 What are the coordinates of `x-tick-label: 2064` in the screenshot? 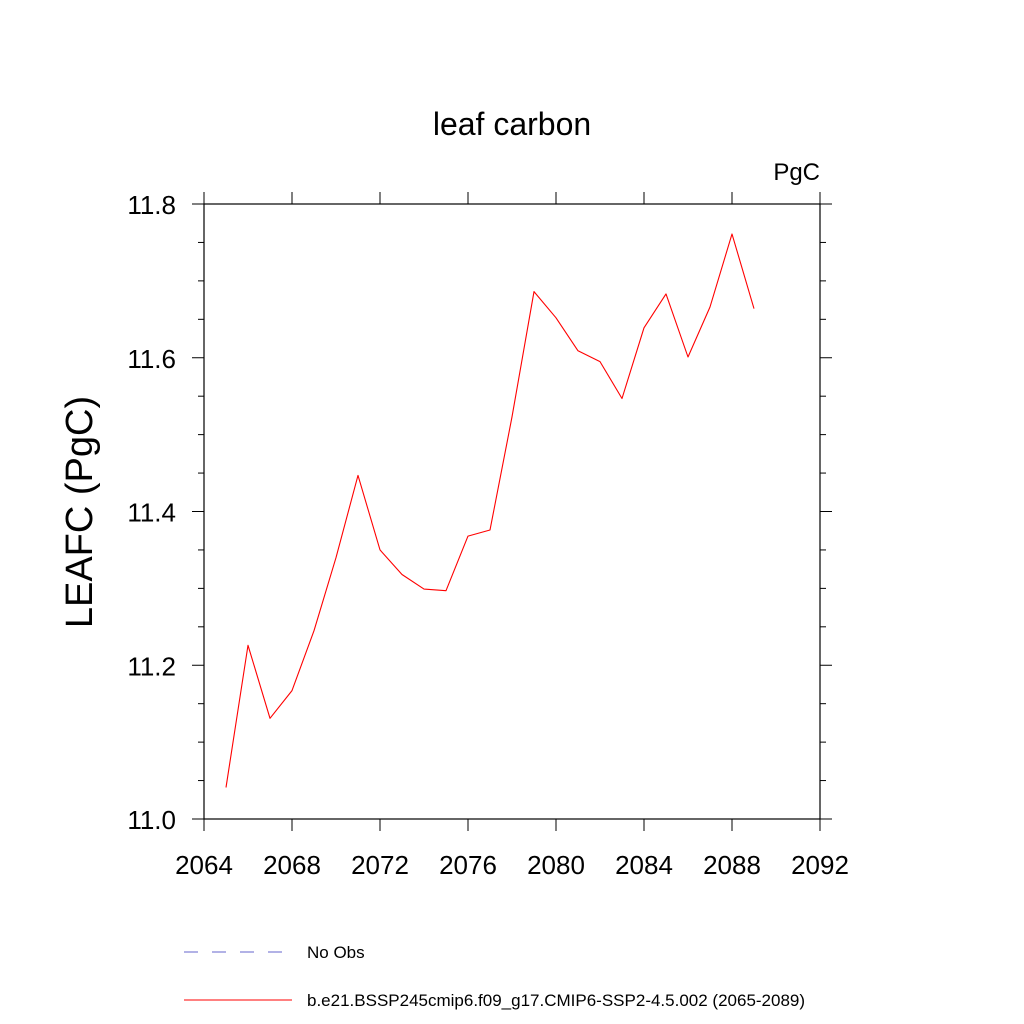 It's located at (204, 865).